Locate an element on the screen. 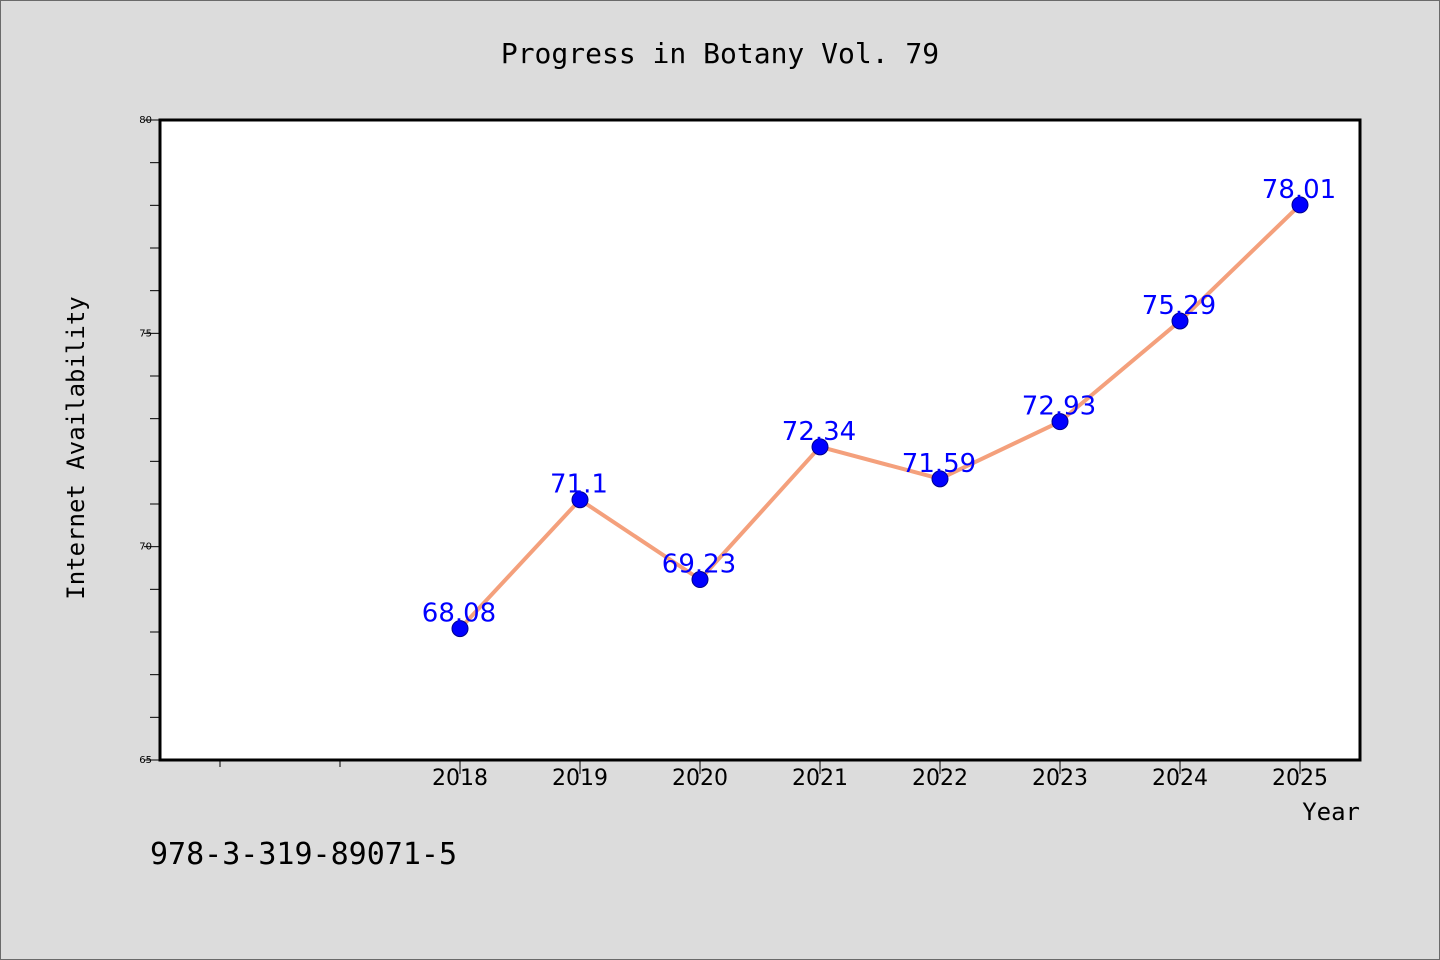  x-tick-label: 2023 is located at coordinates (1060, 778).